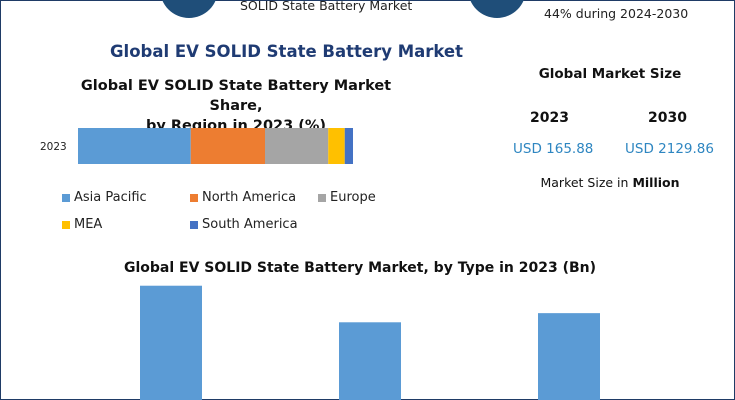 Image resolution: width=735 pixels, height=400 pixels. I want to click on legend-item-south-america: South America, so click(244, 224).